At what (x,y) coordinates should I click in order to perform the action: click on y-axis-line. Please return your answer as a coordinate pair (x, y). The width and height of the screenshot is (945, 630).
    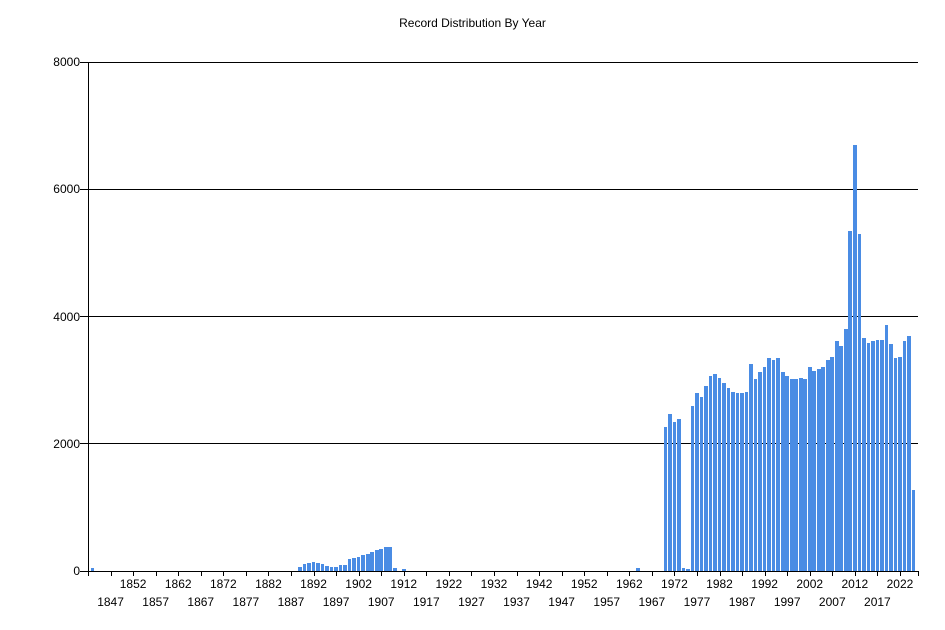
    Looking at the image, I should click on (88, 316).